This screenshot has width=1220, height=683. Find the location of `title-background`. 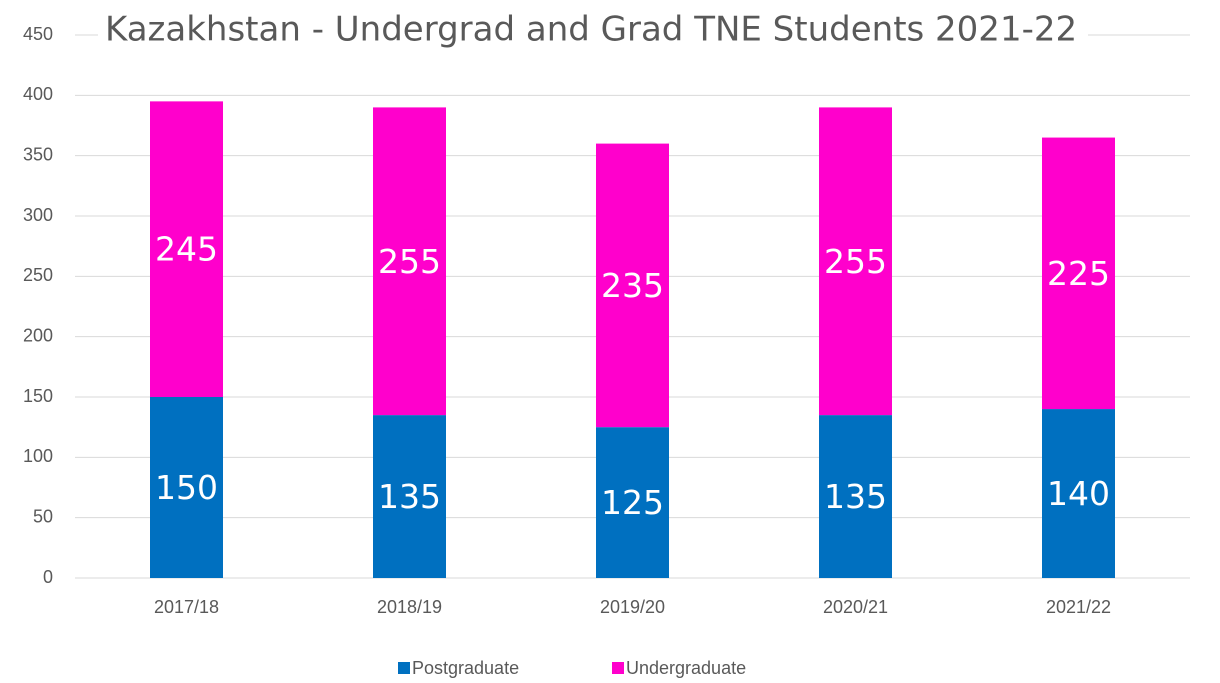

title-background is located at coordinates (593, 32).